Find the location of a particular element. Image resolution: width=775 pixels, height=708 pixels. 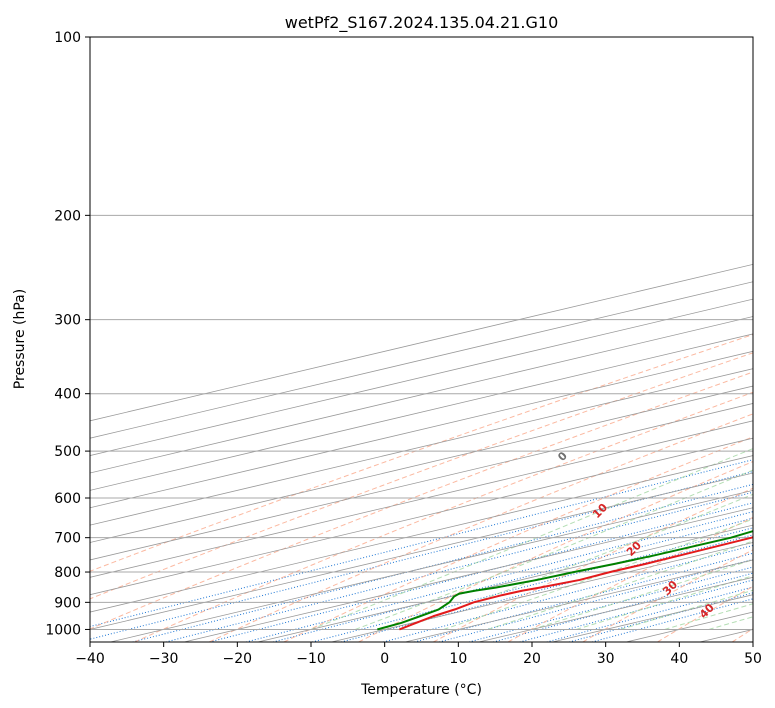

x-tick-label: 50 is located at coordinates (753, 659).